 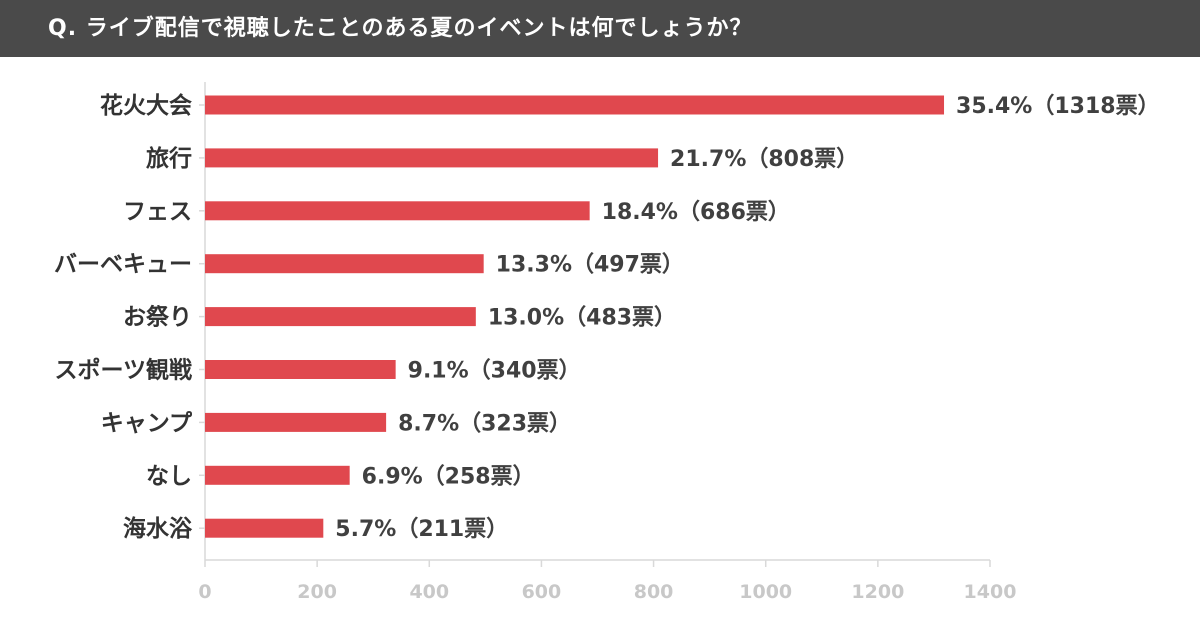 I want to click on category-label: 旅行, so click(x=169, y=158).